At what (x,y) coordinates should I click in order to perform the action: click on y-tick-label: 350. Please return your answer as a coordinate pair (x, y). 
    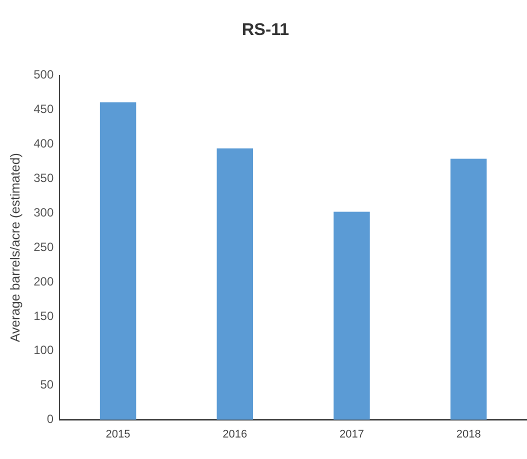
    Looking at the image, I should click on (44, 178).